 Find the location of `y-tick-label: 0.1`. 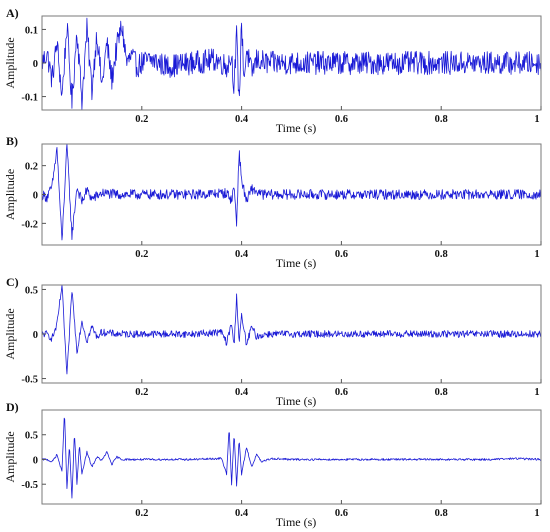

y-tick-label: 0.1 is located at coordinates (31, 30).